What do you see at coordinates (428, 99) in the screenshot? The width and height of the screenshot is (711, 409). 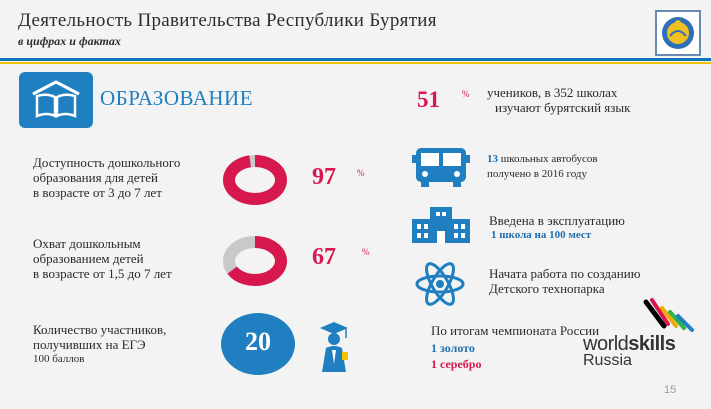 I see `buryat-language-value: 51` at bounding box center [428, 99].